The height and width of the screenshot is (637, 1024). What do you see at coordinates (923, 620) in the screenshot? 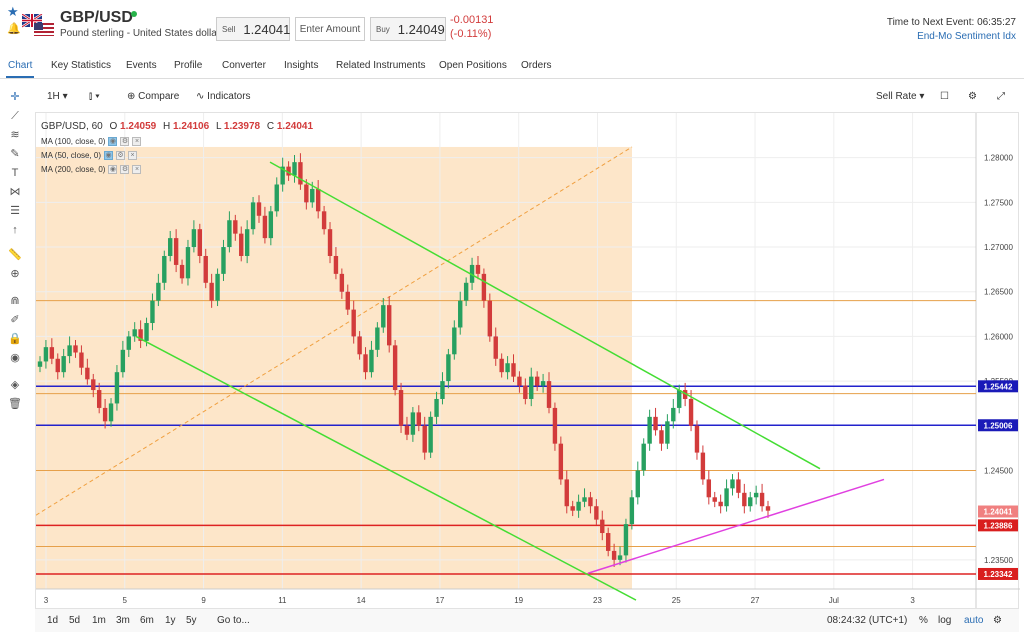
I see `percent-toggle: %` at bounding box center [923, 620].